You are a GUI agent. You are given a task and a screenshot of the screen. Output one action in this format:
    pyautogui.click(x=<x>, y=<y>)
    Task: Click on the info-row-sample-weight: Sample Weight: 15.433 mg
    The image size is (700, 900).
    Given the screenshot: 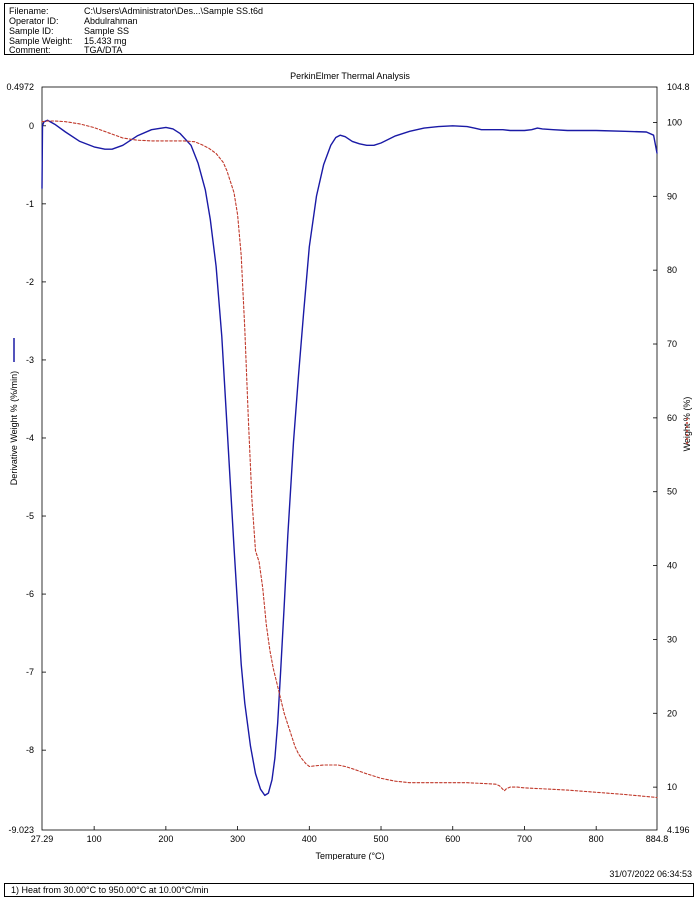 What is the action you would take?
    pyautogui.click(x=68, y=41)
    